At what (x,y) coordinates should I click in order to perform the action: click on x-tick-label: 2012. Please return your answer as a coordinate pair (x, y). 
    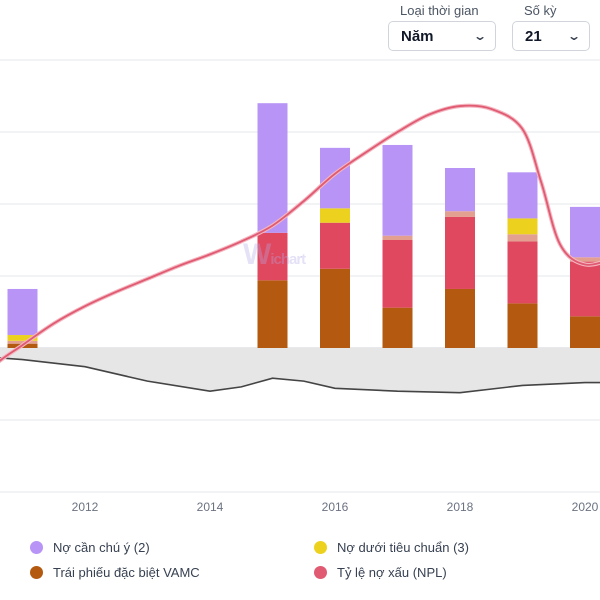
    Looking at the image, I should click on (85, 507).